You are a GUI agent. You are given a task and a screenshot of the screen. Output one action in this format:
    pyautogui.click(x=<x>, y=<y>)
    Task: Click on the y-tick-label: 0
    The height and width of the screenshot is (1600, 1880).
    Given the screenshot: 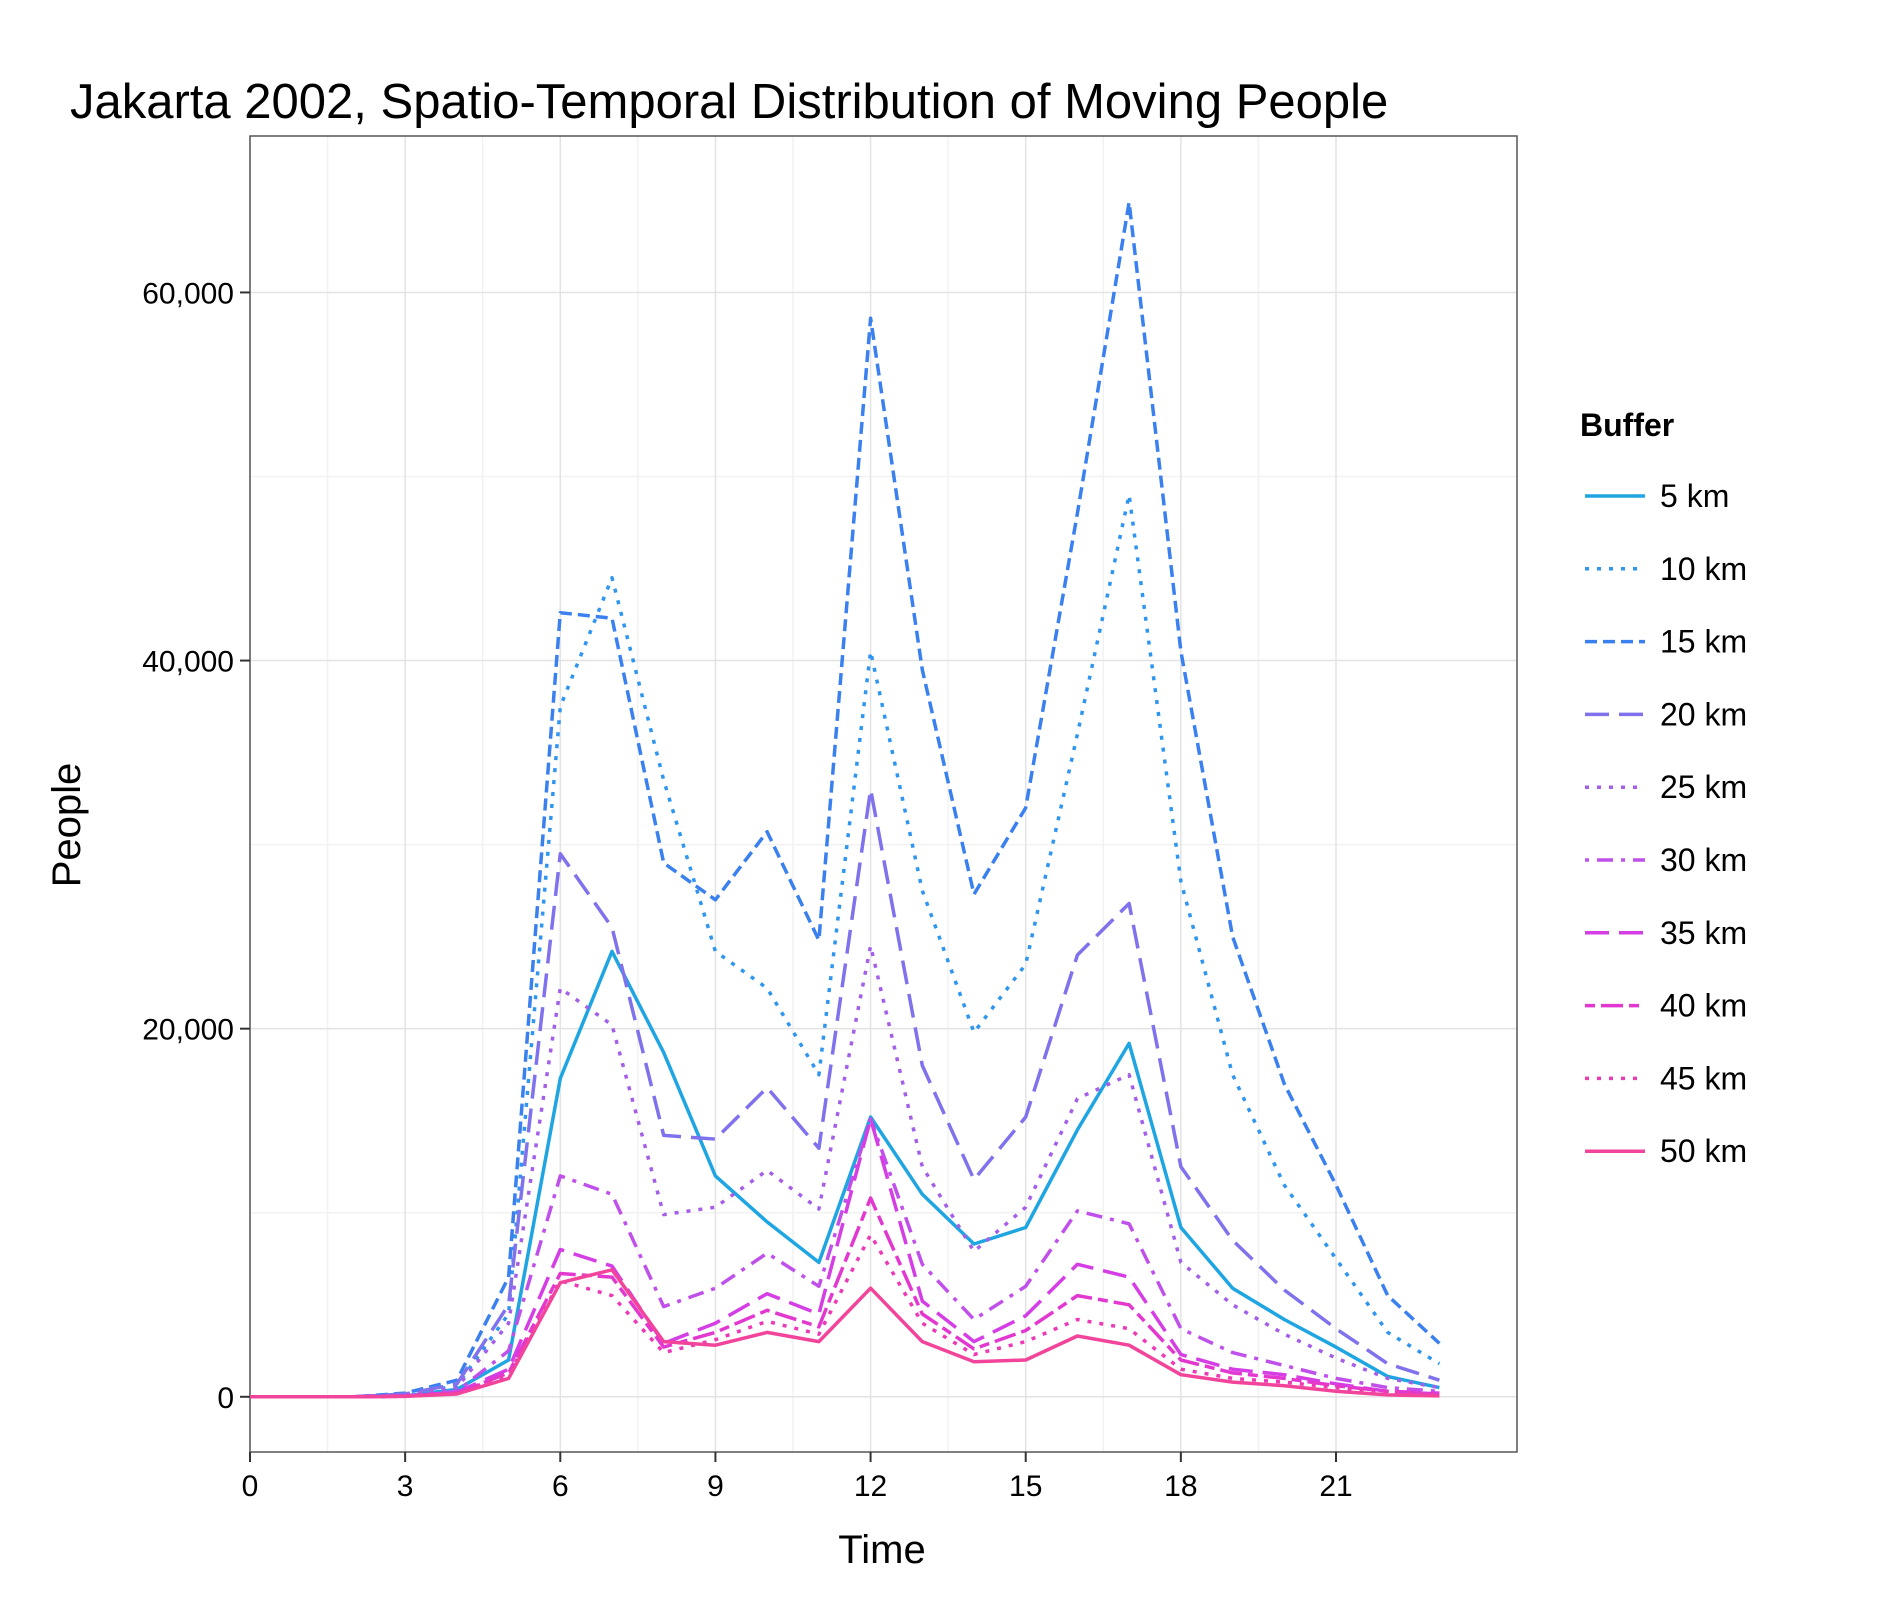 What is the action you would take?
    pyautogui.click(x=225, y=1398)
    